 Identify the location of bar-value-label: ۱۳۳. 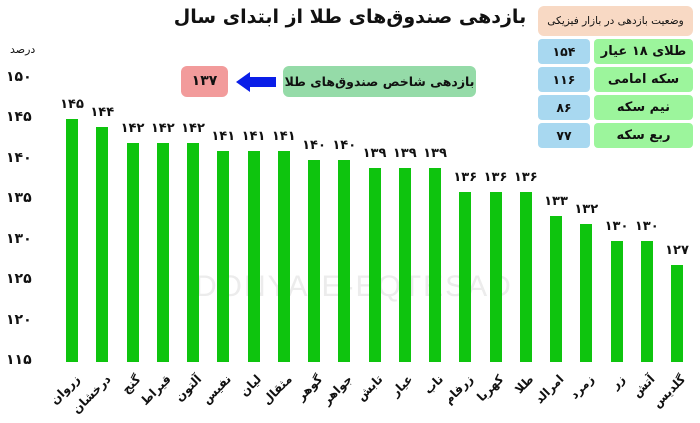
(556, 202).